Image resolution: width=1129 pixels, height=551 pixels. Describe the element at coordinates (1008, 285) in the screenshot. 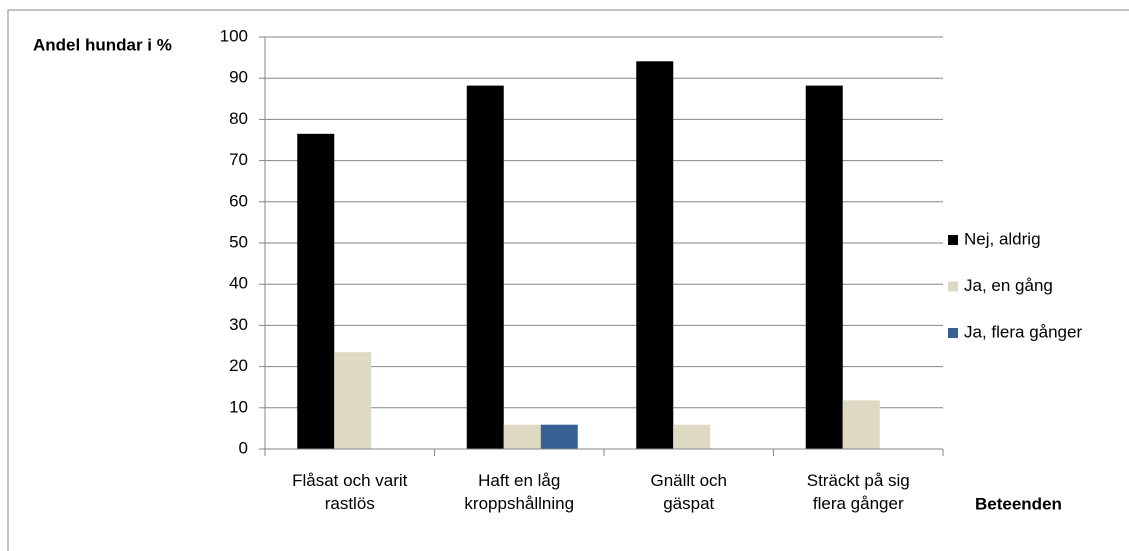

I see `legend-label: Ja, en gång` at that location.